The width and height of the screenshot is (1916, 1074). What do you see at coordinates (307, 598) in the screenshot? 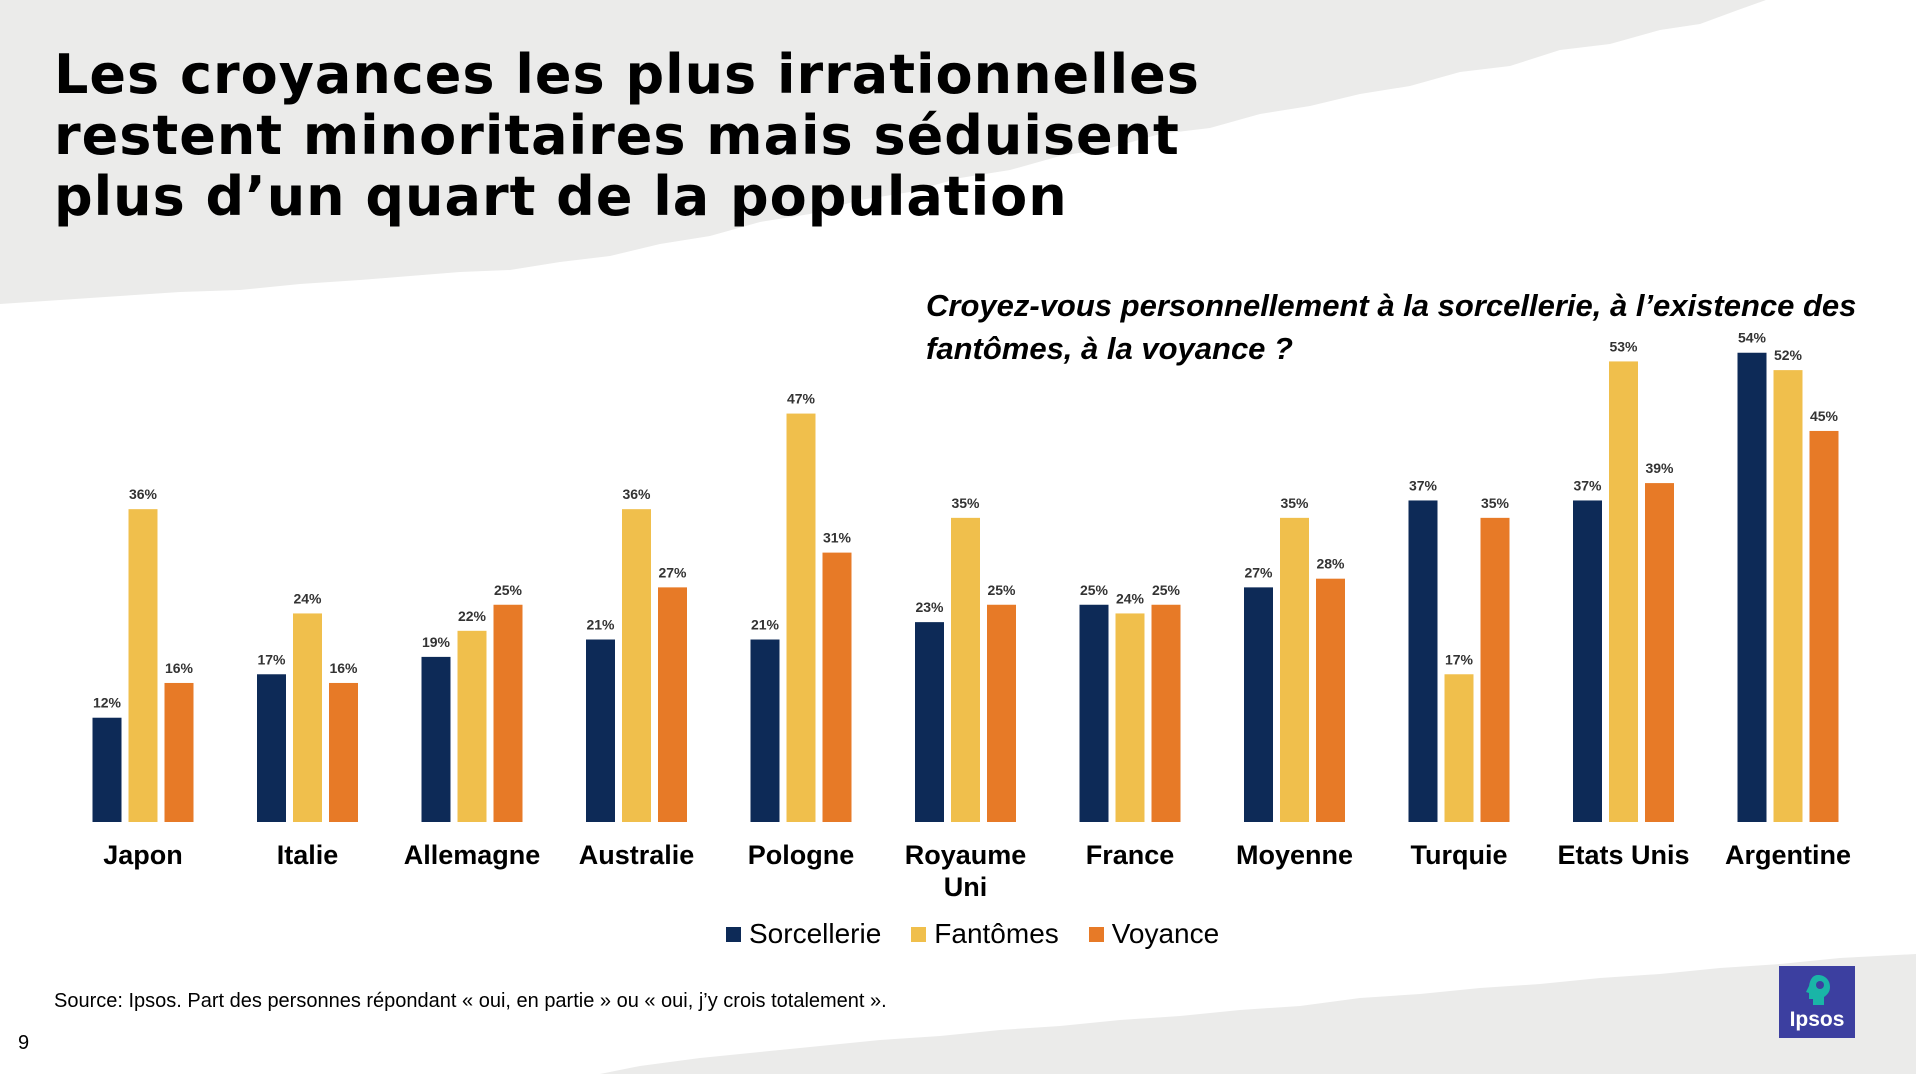
I see `data-label-fantomes-italie: 24%` at bounding box center [307, 598].